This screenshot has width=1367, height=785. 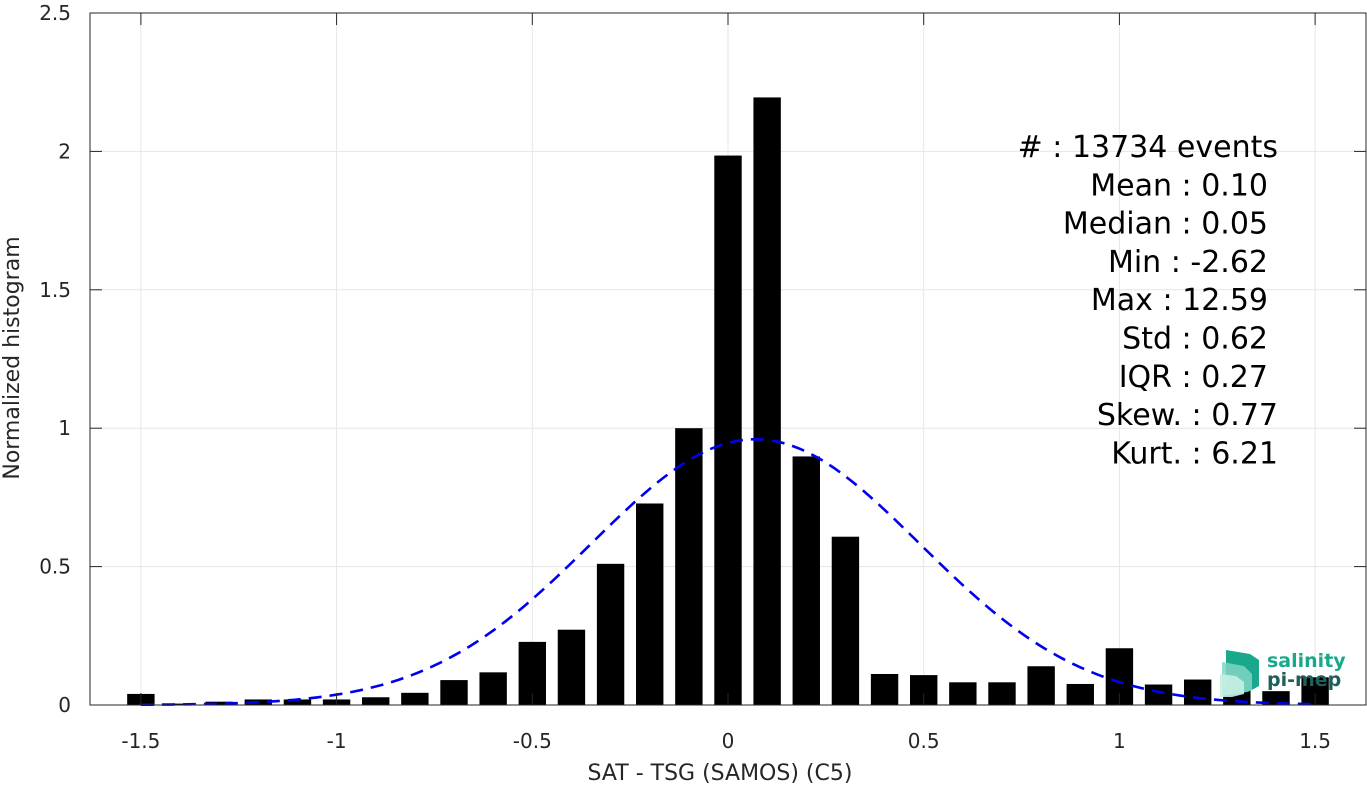 I want to click on y-tick-label: 0.5, so click(x=55, y=567).